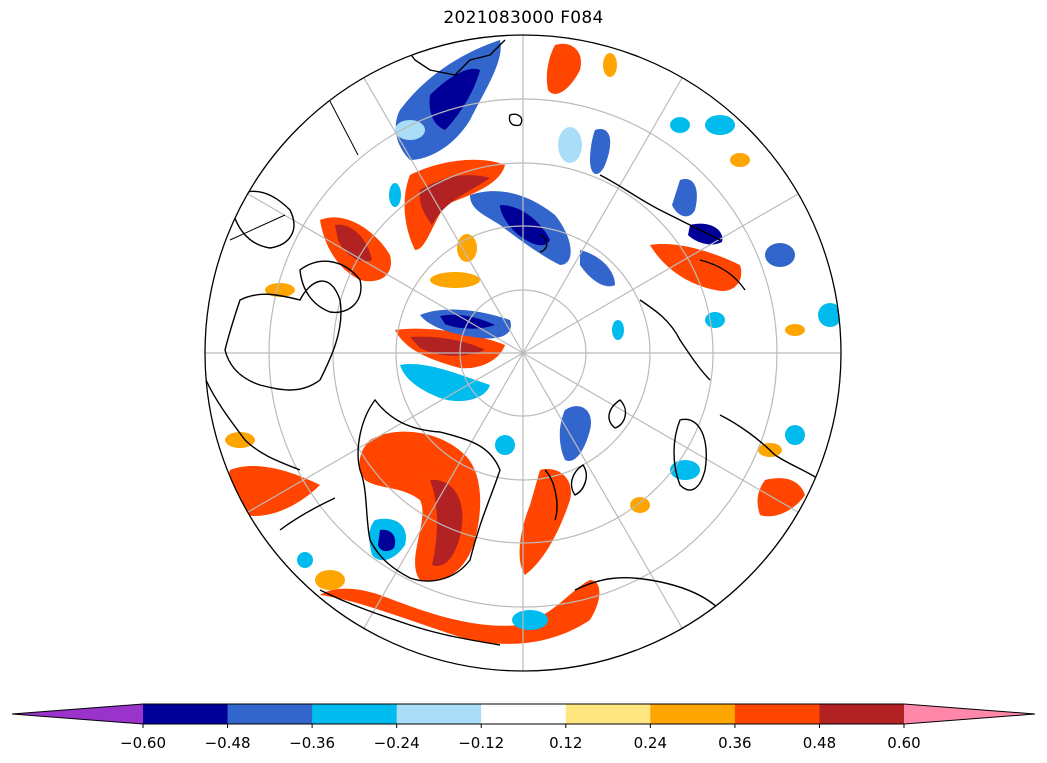 Image resolution: width=1047 pixels, height=763 pixels. I want to click on colorbar-tick-label: −0.12, so click(481, 743).